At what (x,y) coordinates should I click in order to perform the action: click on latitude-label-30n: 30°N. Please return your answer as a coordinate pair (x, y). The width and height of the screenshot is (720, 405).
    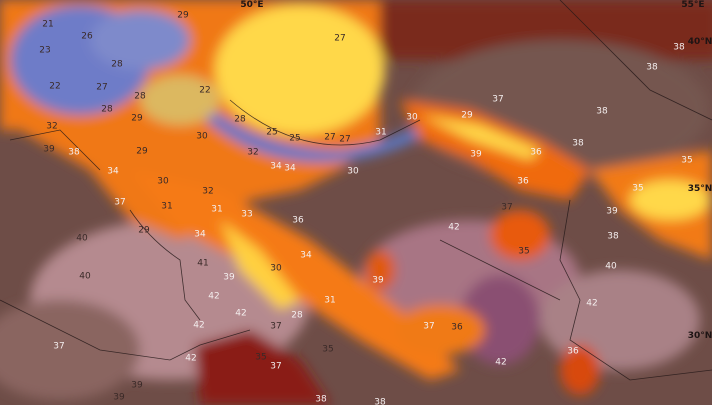
    Looking at the image, I should click on (699, 336).